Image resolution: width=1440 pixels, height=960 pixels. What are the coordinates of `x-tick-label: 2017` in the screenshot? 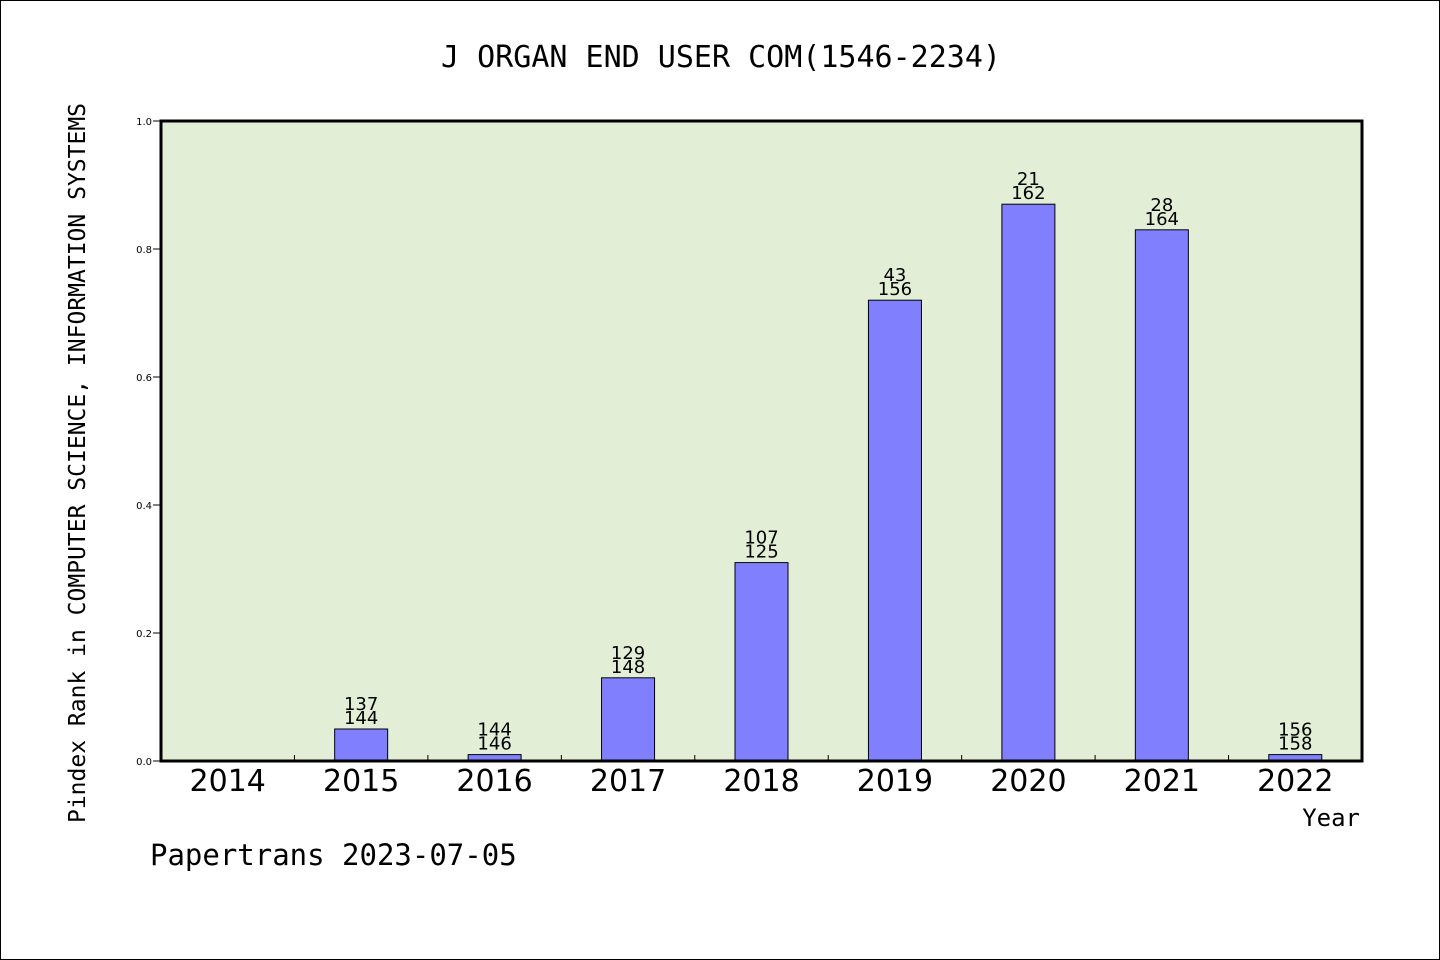 It's located at (628, 781).